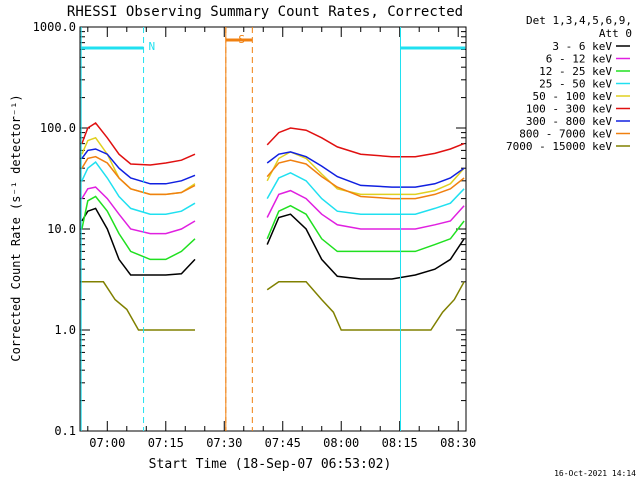 This screenshot has height=484, width=640. I want to click on y-tick-label: 1.0, so click(65, 330).